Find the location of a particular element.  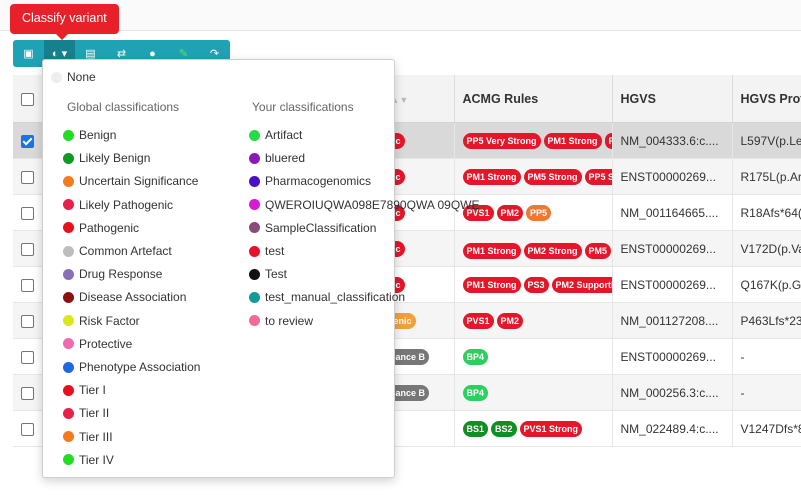

option-label: Tier II is located at coordinates (94, 413).